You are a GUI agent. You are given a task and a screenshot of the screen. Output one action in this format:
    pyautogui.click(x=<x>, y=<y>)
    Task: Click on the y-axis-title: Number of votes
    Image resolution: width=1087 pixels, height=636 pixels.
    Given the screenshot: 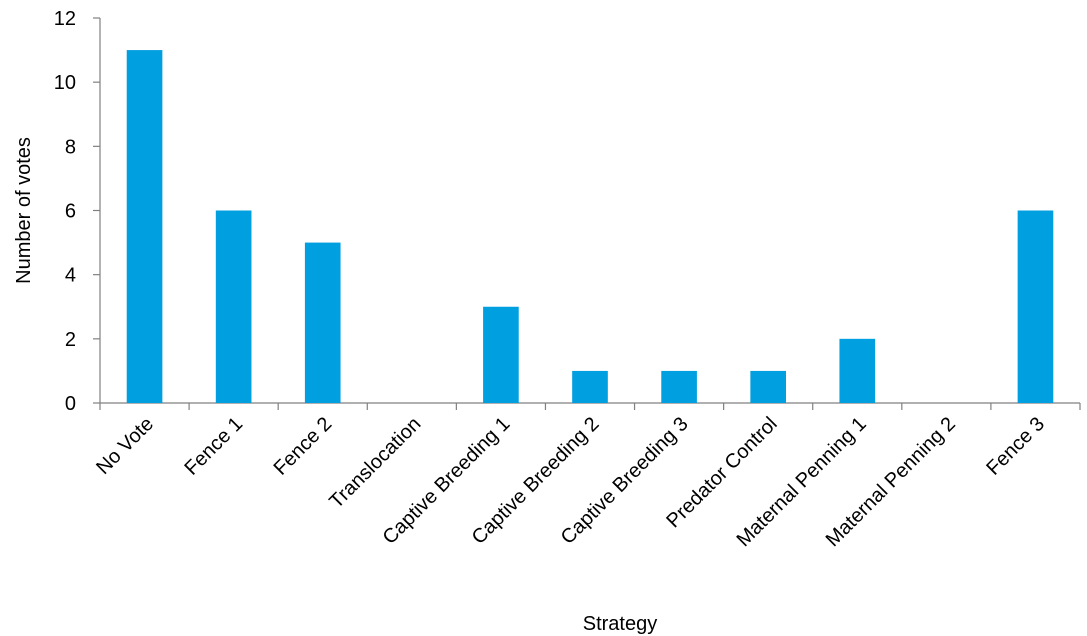 What is the action you would take?
    pyautogui.click(x=24, y=210)
    